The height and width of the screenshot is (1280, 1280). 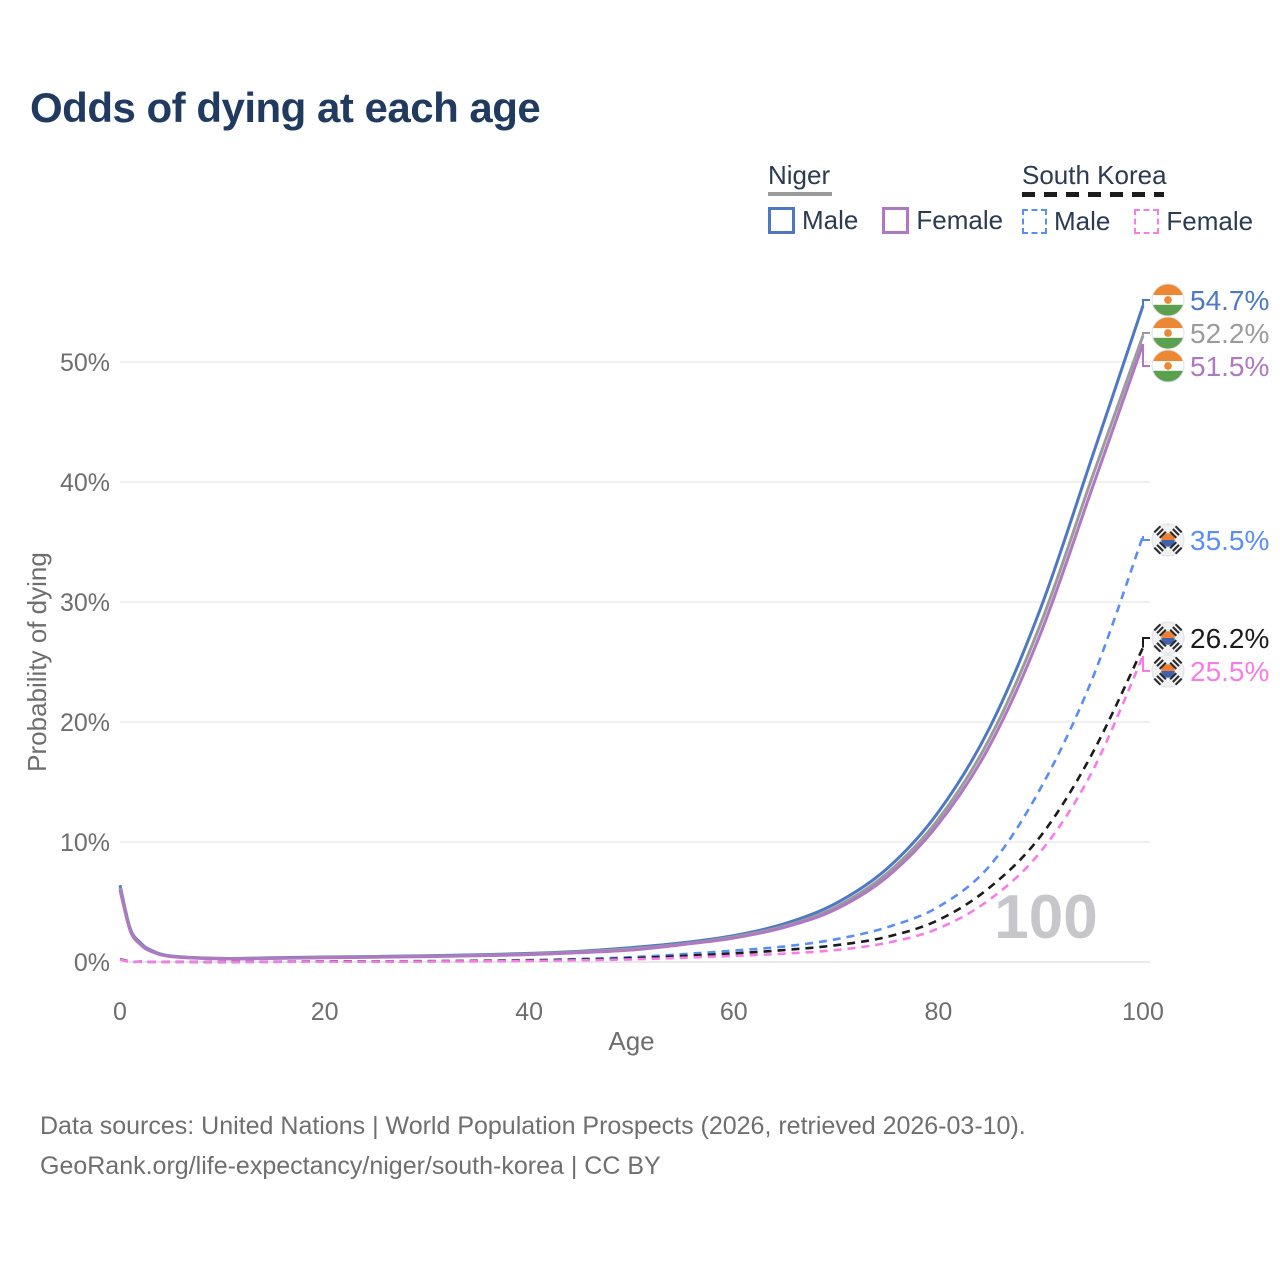 What do you see at coordinates (1045, 917) in the screenshot?
I see `watermark-age-counter: 100` at bounding box center [1045, 917].